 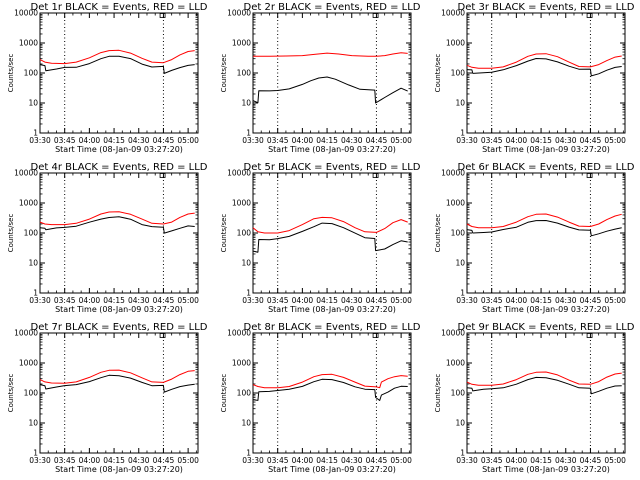 What do you see at coordinates (119, 327) in the screenshot?
I see `chart-title: Det 7r BLACK = Events, RED = LLD` at bounding box center [119, 327].